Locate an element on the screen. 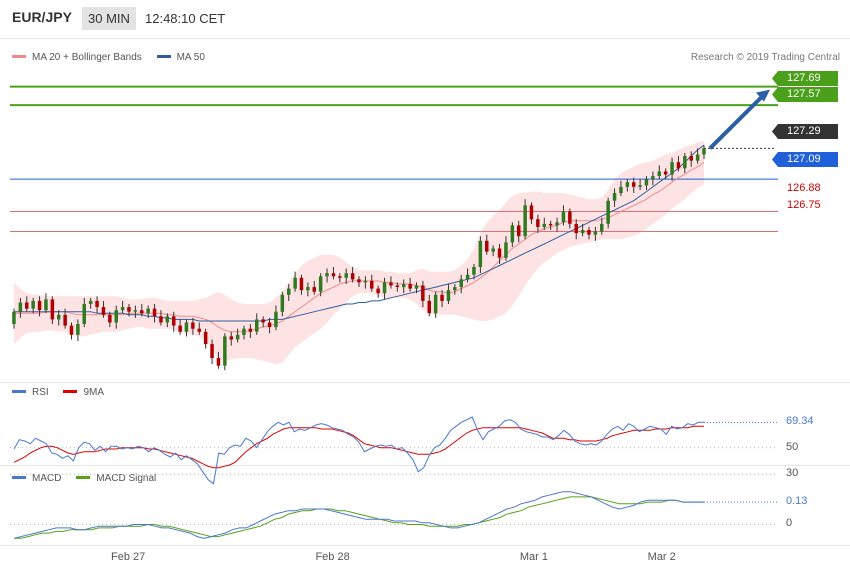  macd-legend: MACD MACD Signal is located at coordinates (90, 478).